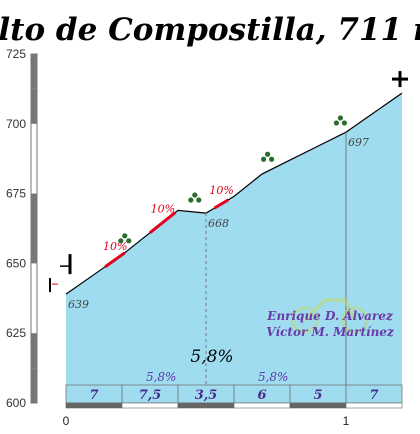  Describe the element at coordinates (16, 124) in the screenshot. I see `y-tick-label: 700` at that location.